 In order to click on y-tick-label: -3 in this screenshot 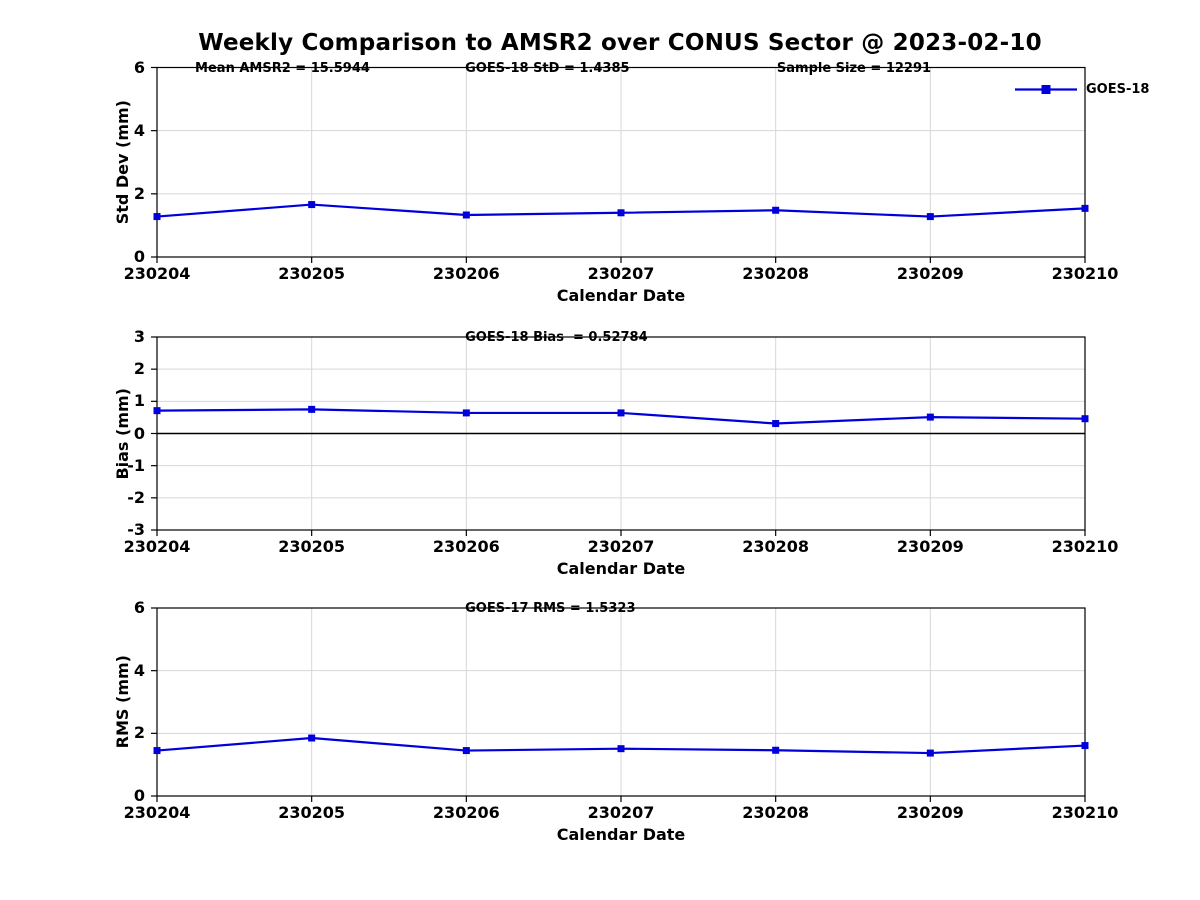, I will do `click(136, 529)`.